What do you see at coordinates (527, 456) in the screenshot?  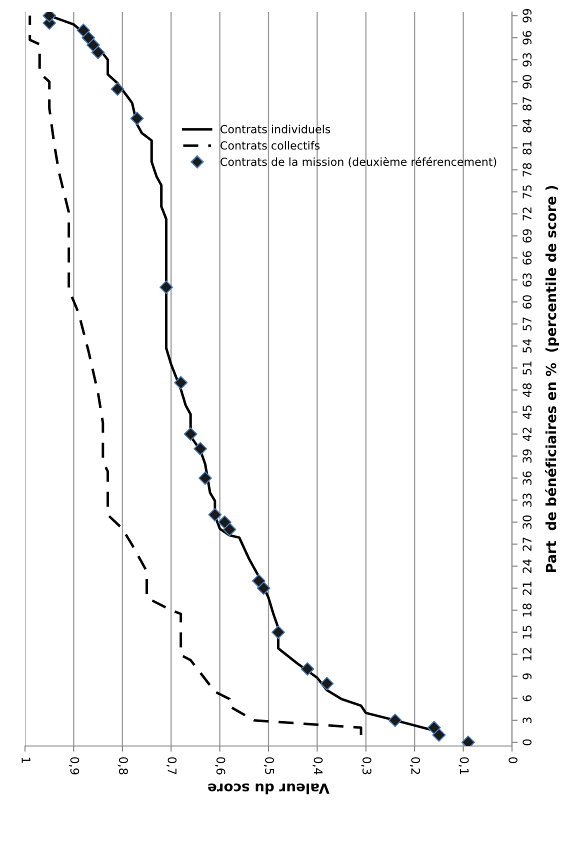 I see `y-tick-label: 39` at bounding box center [527, 456].